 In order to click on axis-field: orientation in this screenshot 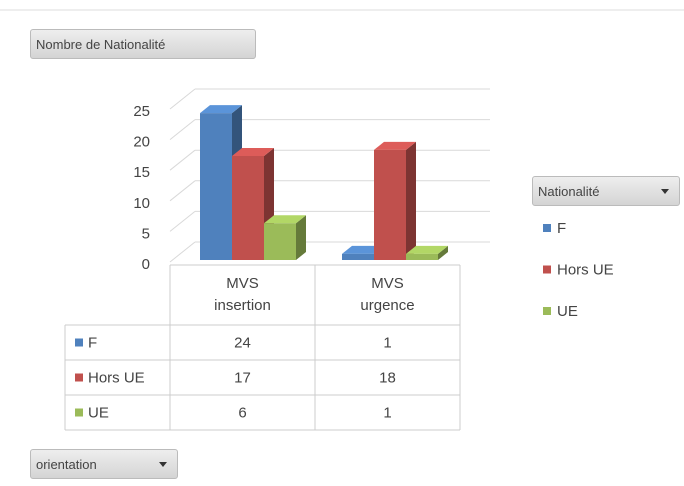, I will do `click(66, 464)`.